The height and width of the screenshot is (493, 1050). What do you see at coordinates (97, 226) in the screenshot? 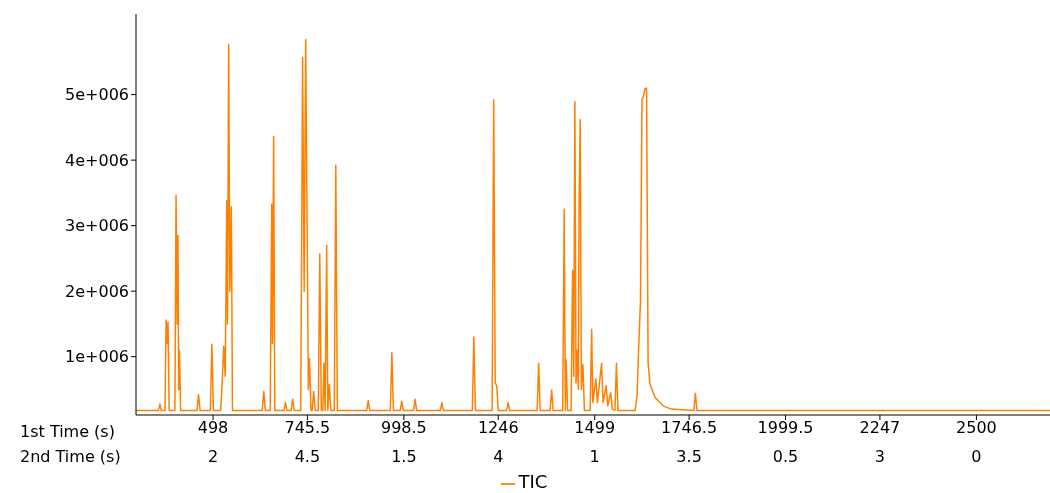
I see `y-tick-label: 3e+006` at bounding box center [97, 226].